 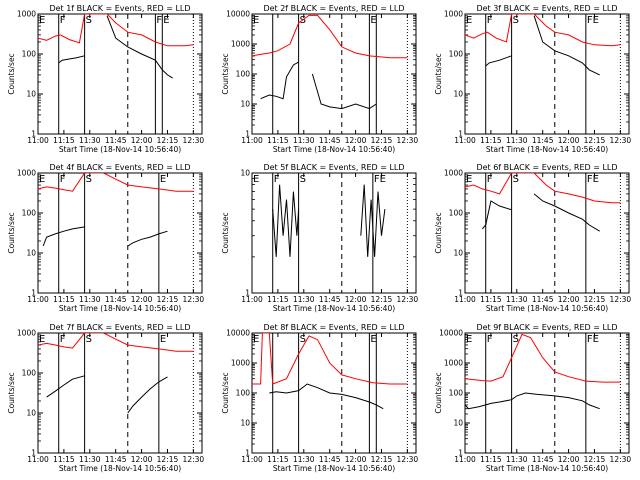 What do you see at coordinates (333, 167) in the screenshot?
I see `chart-title: Det 5f BLACK = Events, RED = LLD` at bounding box center [333, 167].